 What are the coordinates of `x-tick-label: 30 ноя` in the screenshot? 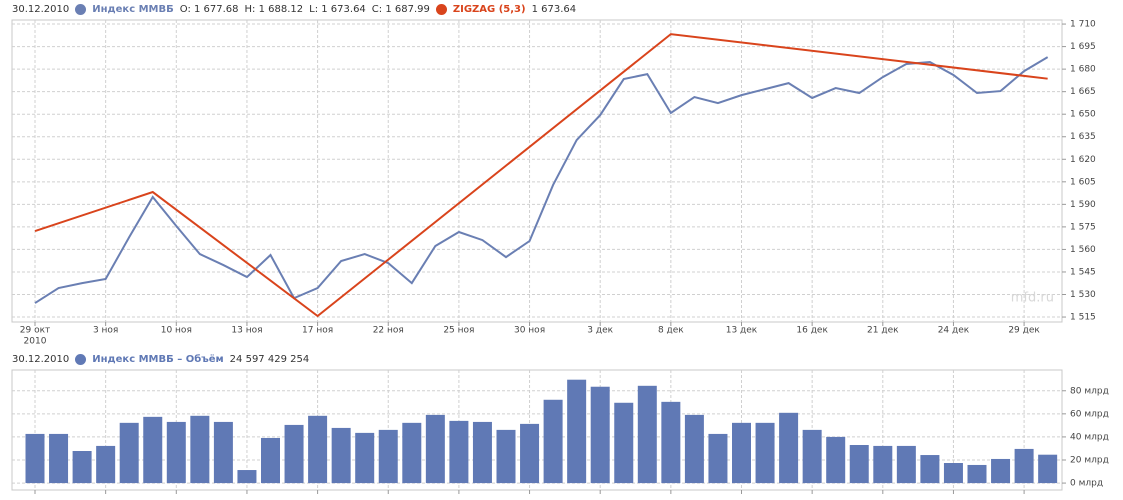 It's located at (529, 331).